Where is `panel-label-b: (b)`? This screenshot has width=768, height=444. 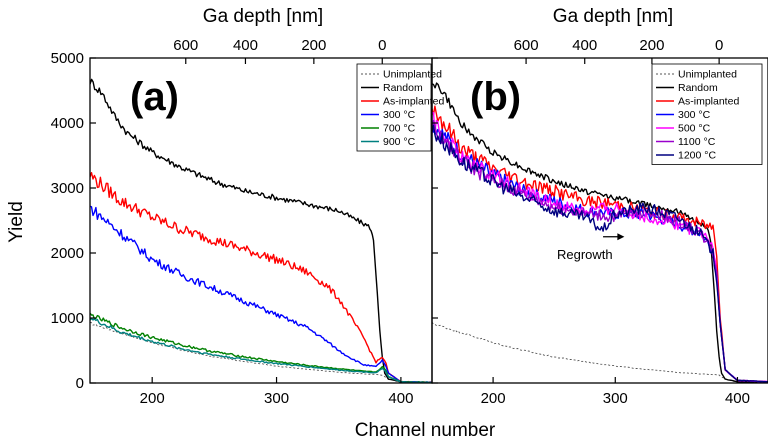 panel-label-b: (b) is located at coordinates (495, 97).